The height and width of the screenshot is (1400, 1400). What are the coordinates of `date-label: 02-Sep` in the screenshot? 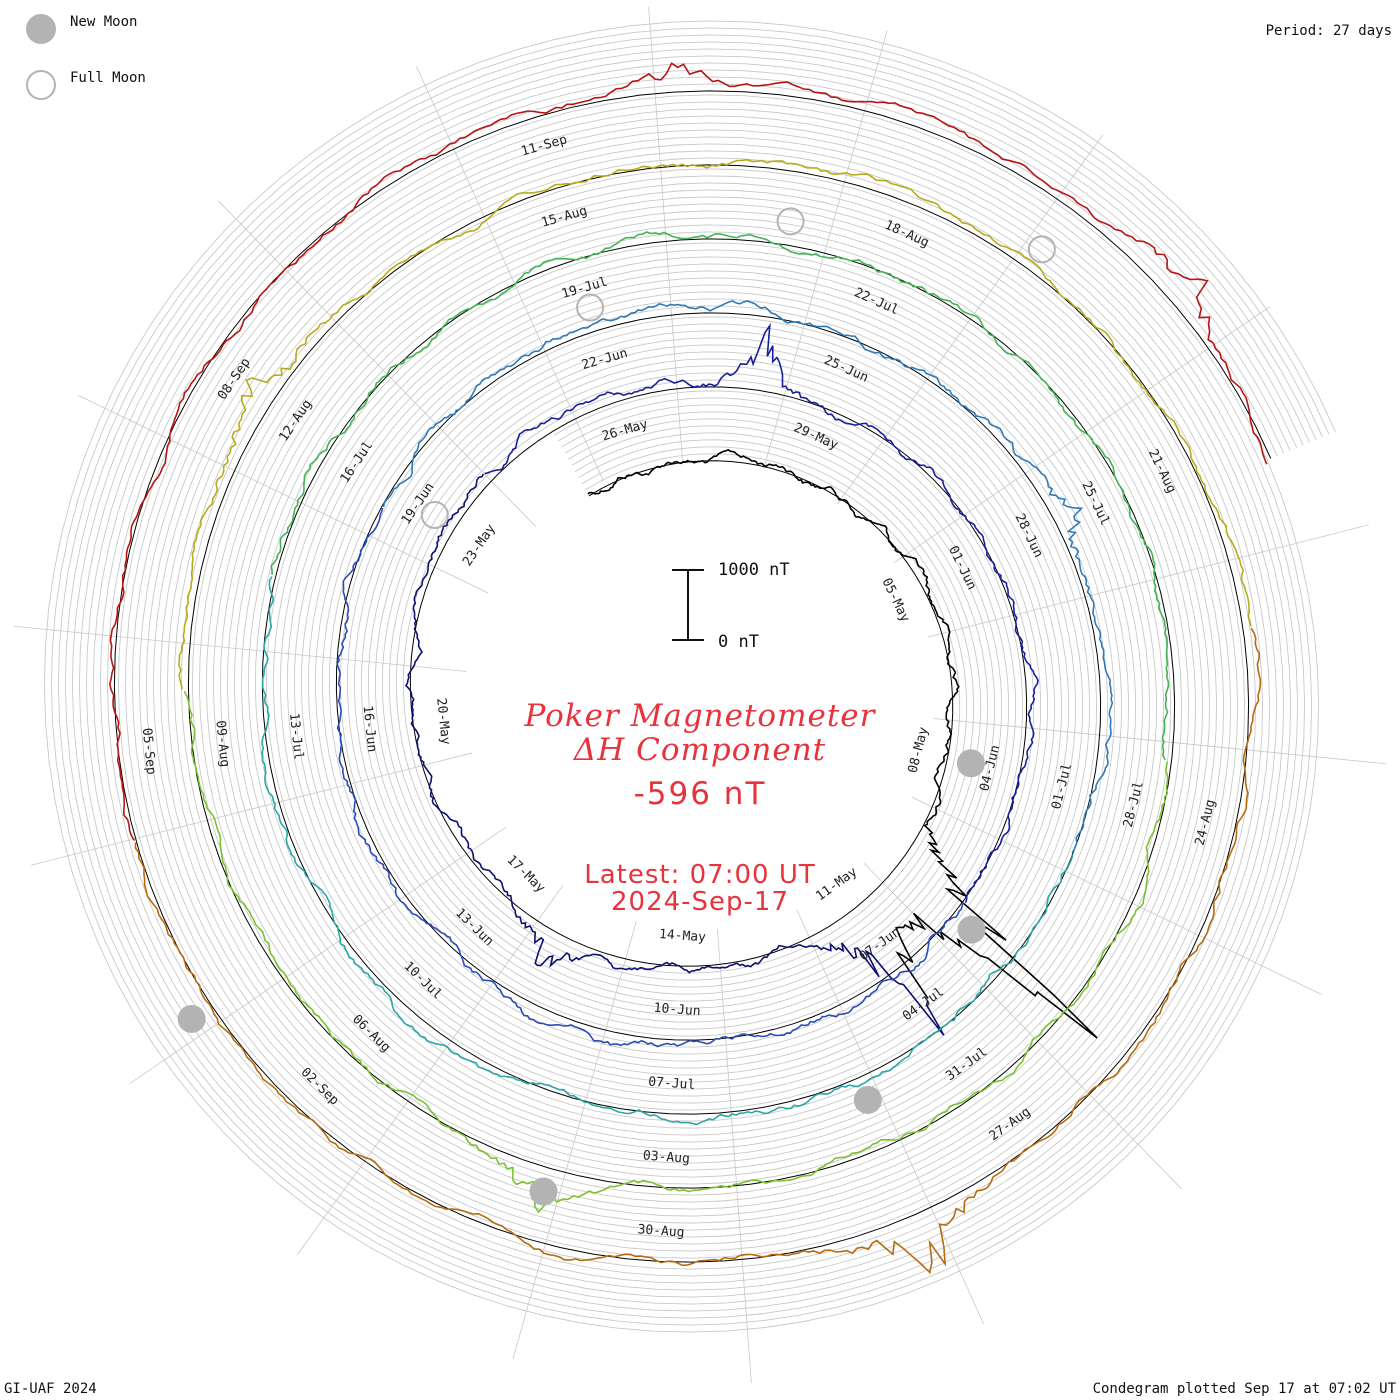 It's located at (320, 1087).